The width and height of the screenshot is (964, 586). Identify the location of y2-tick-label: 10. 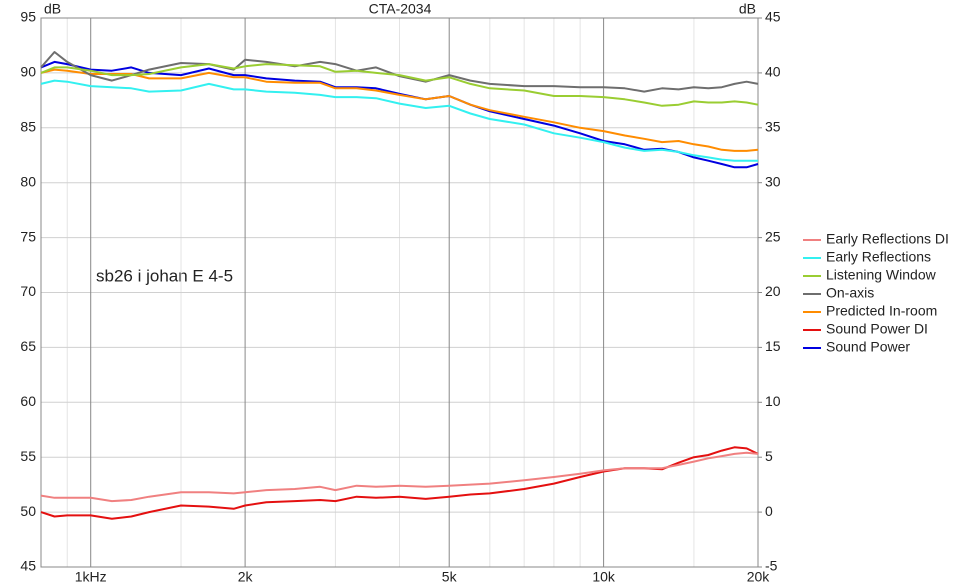
(773, 401).